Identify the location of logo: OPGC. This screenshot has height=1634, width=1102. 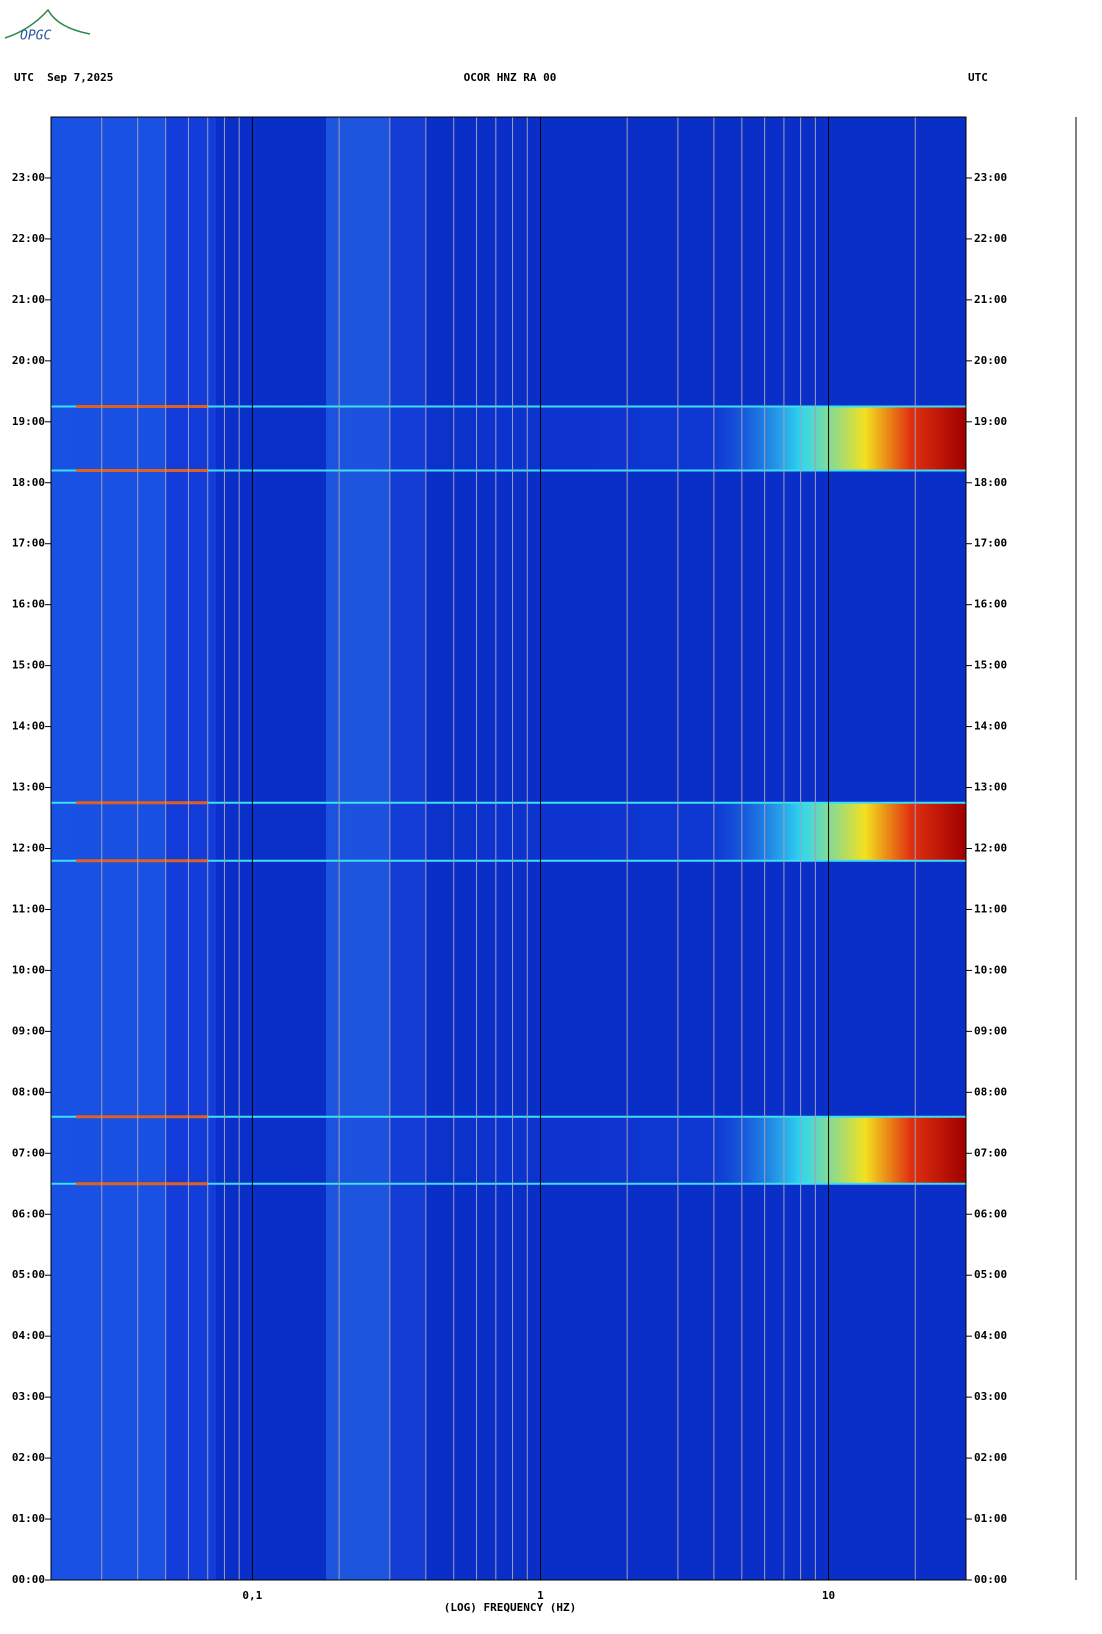
(35, 36).